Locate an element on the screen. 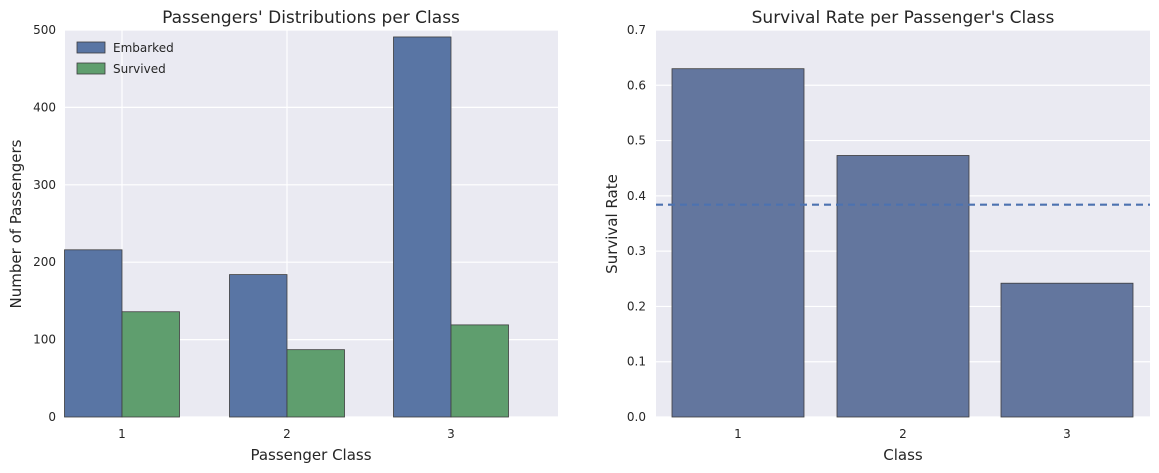 The image size is (1159, 473). right-x-tick-label: 1 is located at coordinates (738, 434).